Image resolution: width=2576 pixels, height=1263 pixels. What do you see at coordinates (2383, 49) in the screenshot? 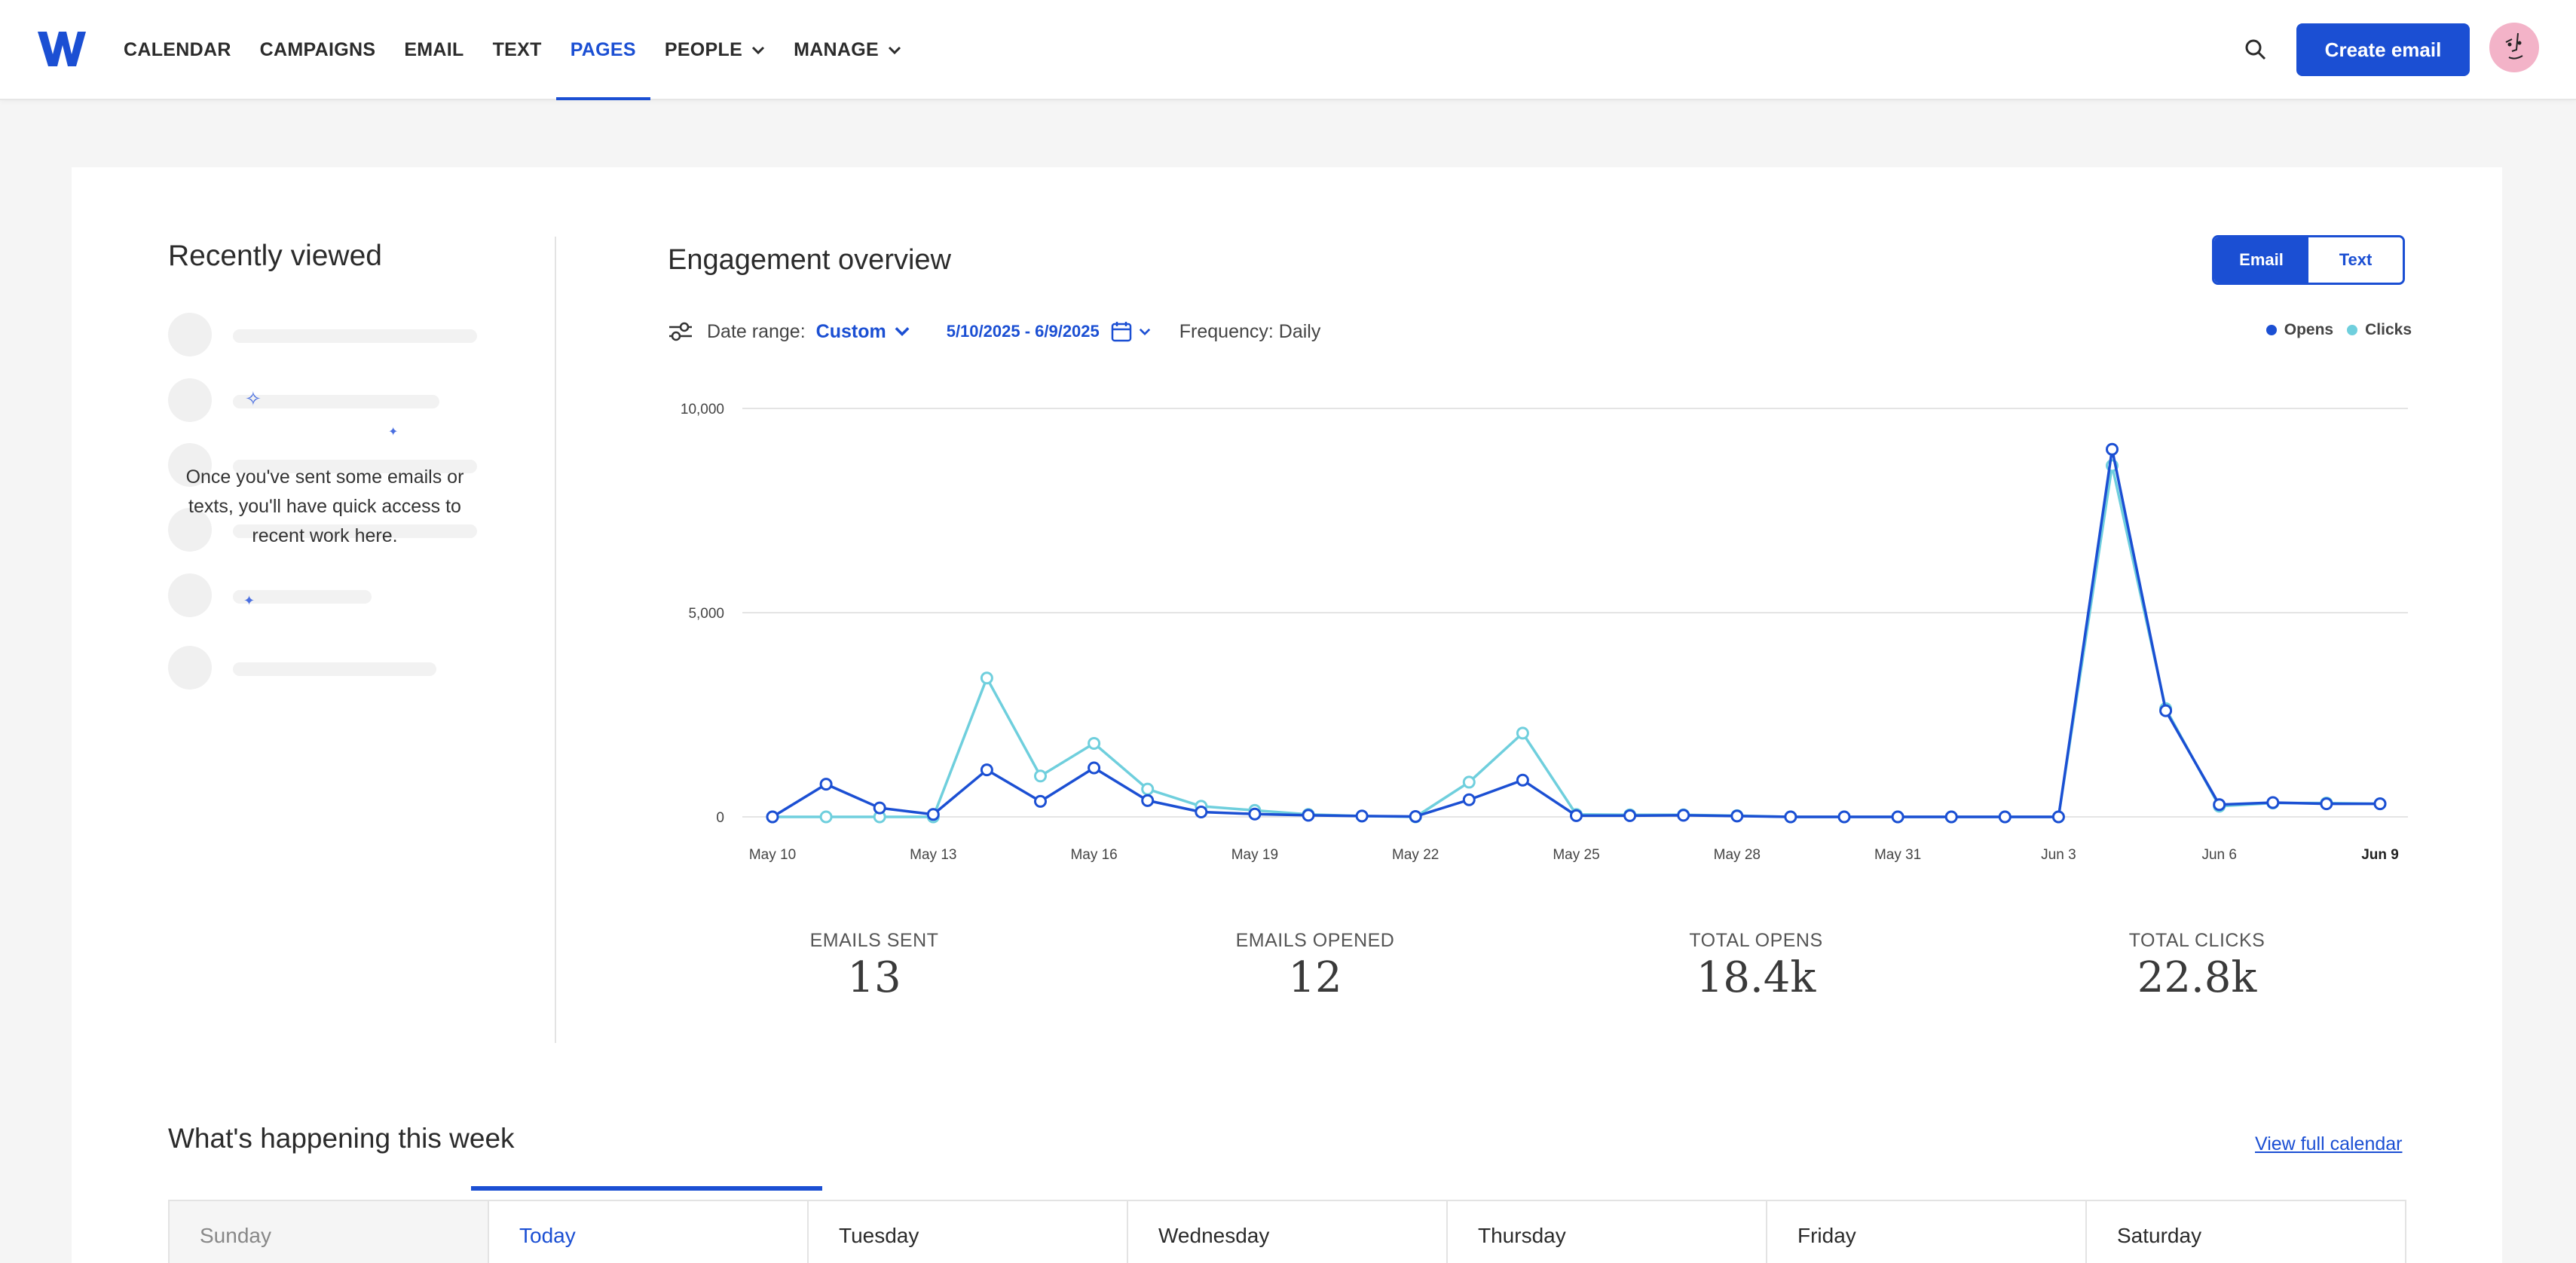
I see `create-email-button: Create email` at bounding box center [2383, 49].